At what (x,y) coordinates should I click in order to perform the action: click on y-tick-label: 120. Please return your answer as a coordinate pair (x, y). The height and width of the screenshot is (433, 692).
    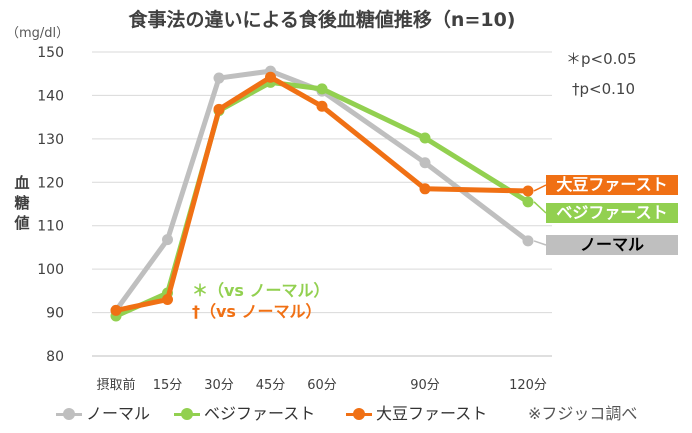
    Looking at the image, I should click on (50, 183).